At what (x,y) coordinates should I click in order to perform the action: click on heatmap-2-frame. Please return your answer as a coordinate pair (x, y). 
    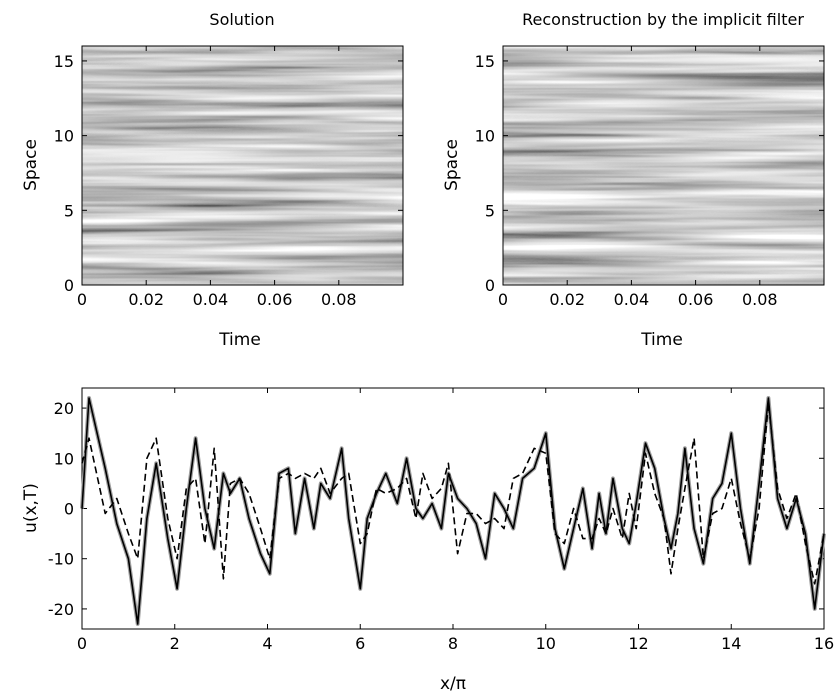
    Looking at the image, I should click on (663, 165).